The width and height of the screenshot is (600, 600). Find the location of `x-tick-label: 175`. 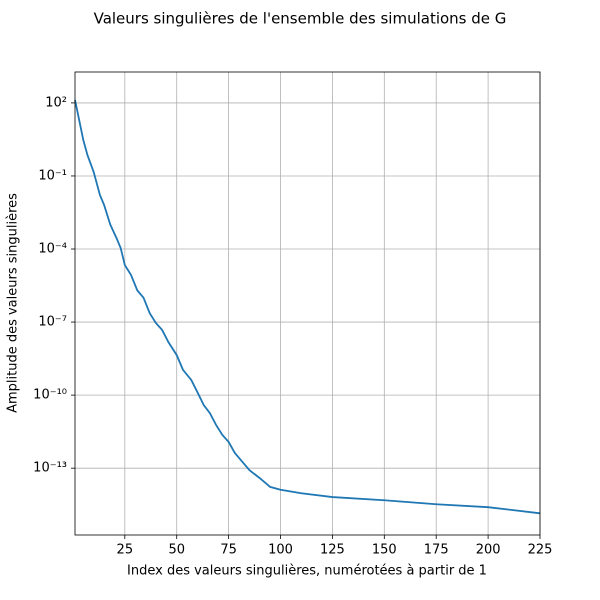

x-tick-label: 175 is located at coordinates (436, 550).